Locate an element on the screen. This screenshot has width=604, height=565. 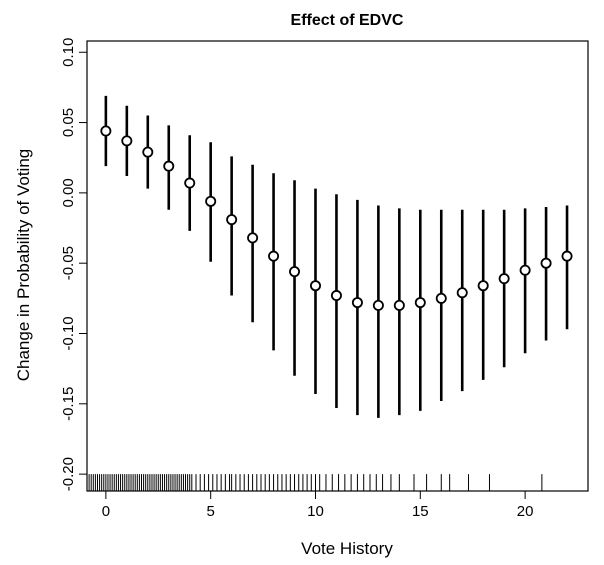
y-tick-label: 0.05 is located at coordinates (68, 122).